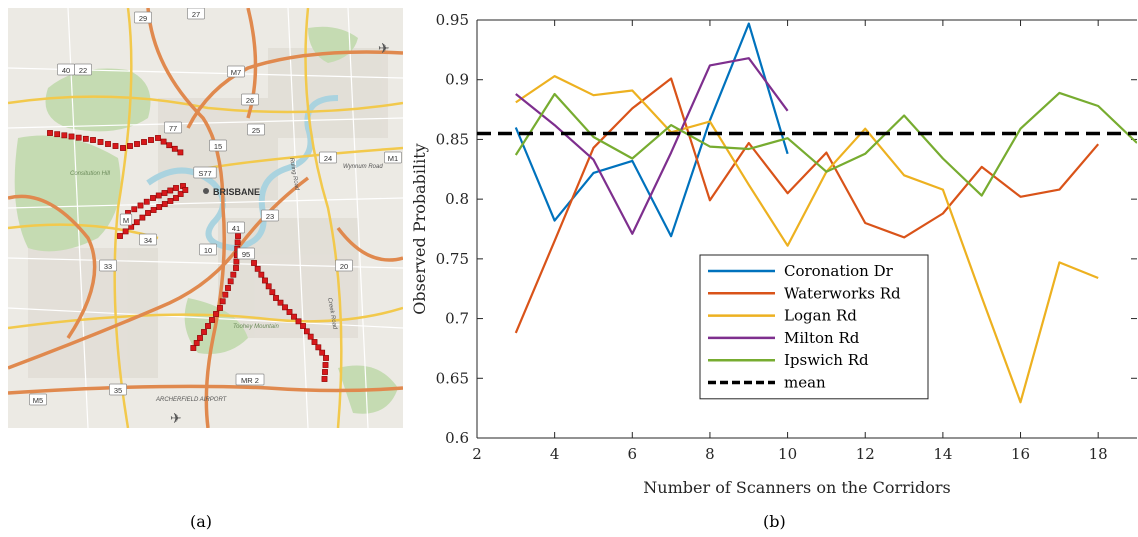  I want to click on road-shield: 95, so click(246, 253).